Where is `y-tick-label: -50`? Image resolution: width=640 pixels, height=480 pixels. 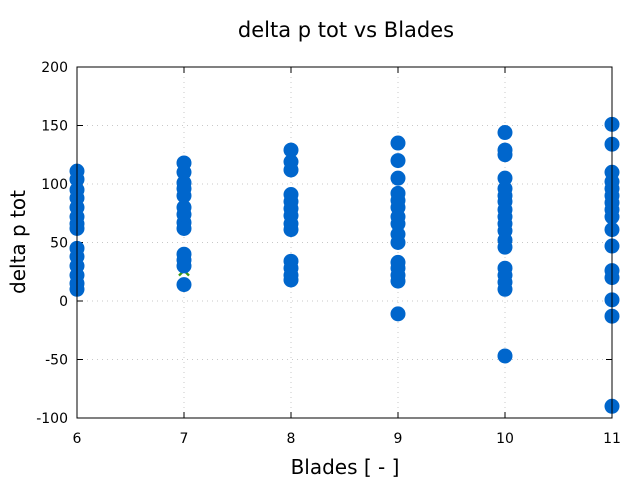 y-tick-label: -50 is located at coordinates (56, 361).